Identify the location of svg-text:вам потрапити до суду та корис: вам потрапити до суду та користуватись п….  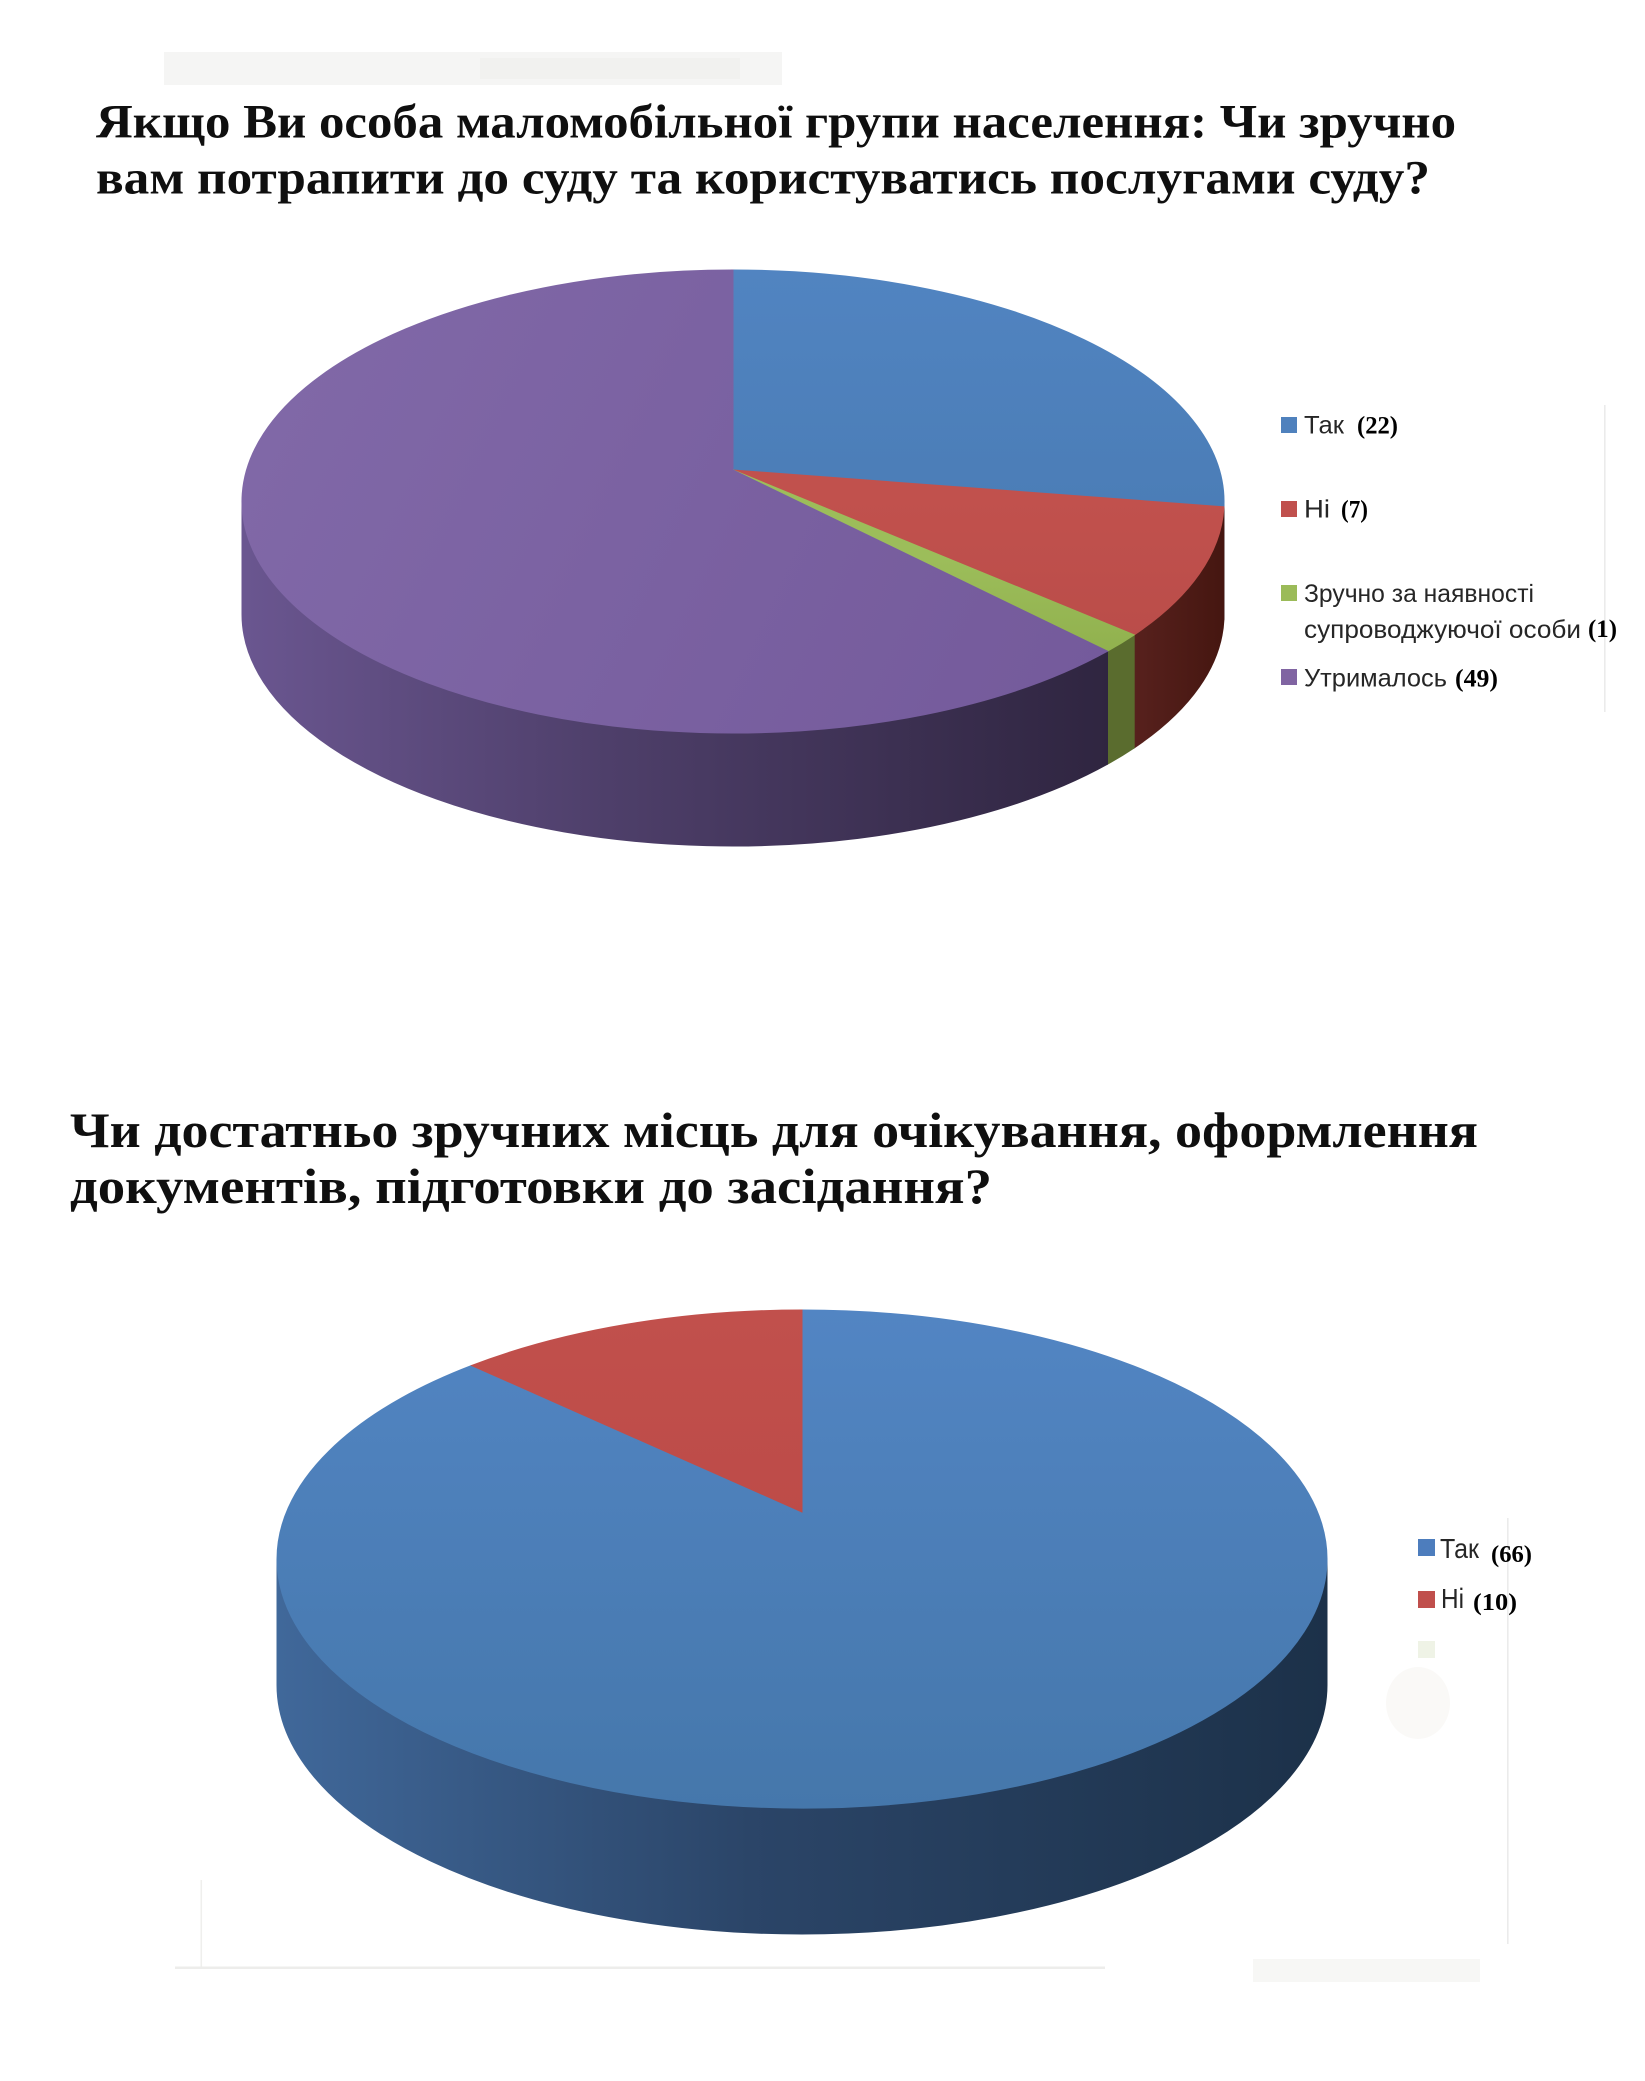
(763, 178).